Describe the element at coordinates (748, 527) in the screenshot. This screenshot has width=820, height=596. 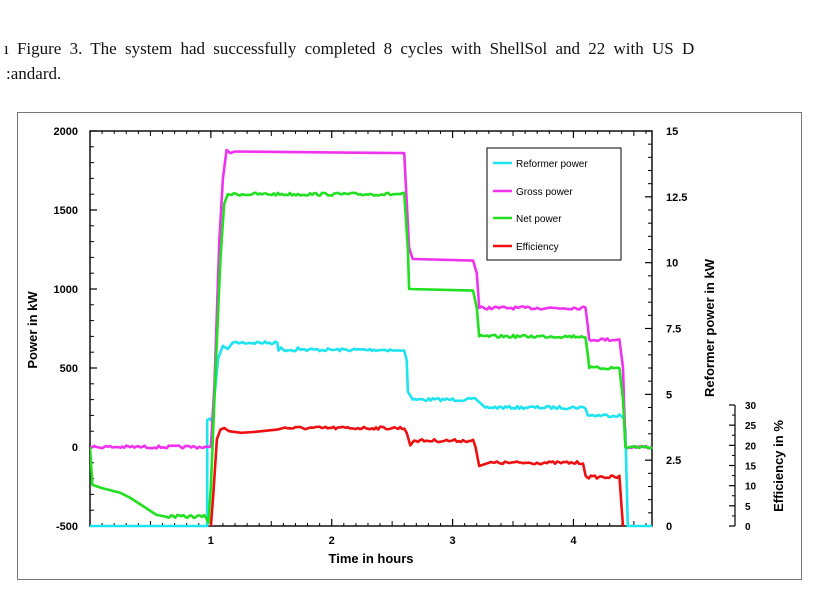
I see `y-eff-tick-label: 0` at that location.